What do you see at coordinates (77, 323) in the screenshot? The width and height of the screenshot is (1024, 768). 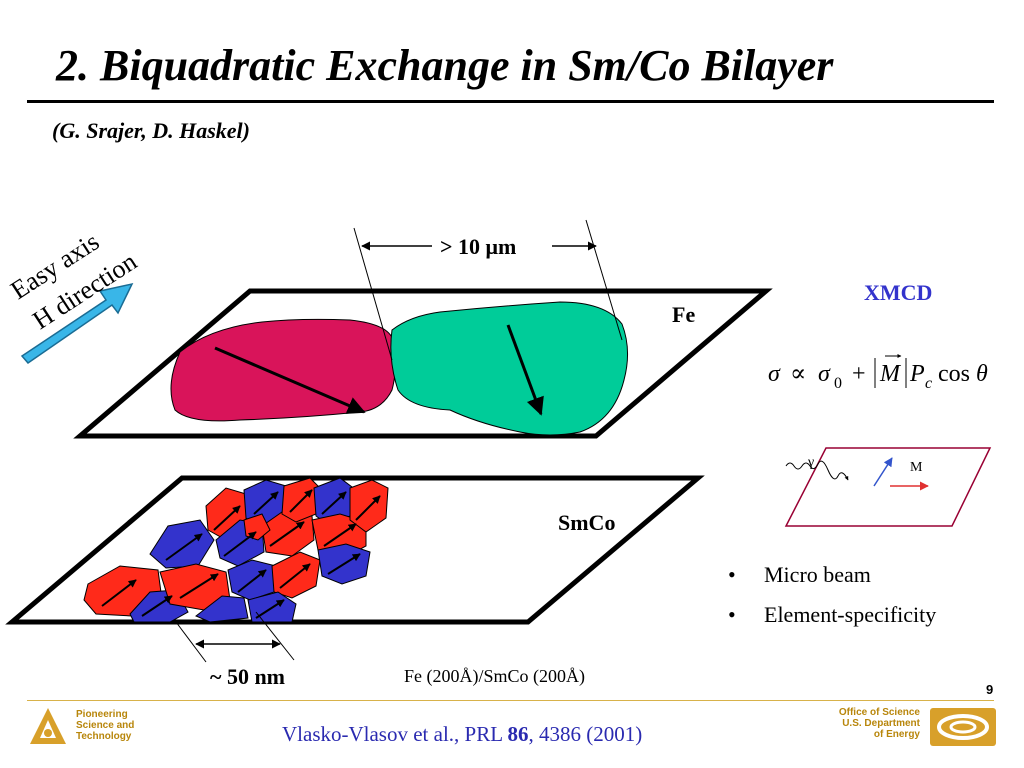 I see `easy-axis-arrow` at bounding box center [77, 323].